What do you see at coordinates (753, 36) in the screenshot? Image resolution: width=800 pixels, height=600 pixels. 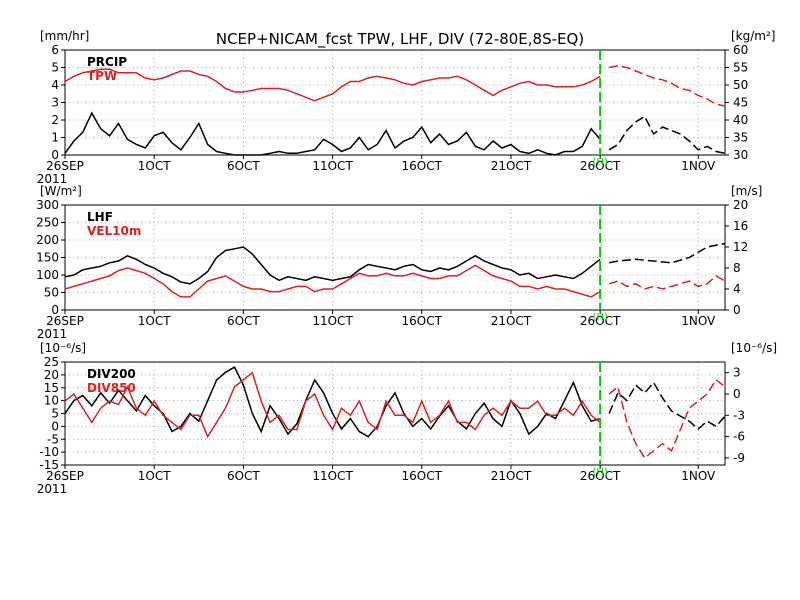 I see `right-unit-label: [kg/m²]` at bounding box center [753, 36].